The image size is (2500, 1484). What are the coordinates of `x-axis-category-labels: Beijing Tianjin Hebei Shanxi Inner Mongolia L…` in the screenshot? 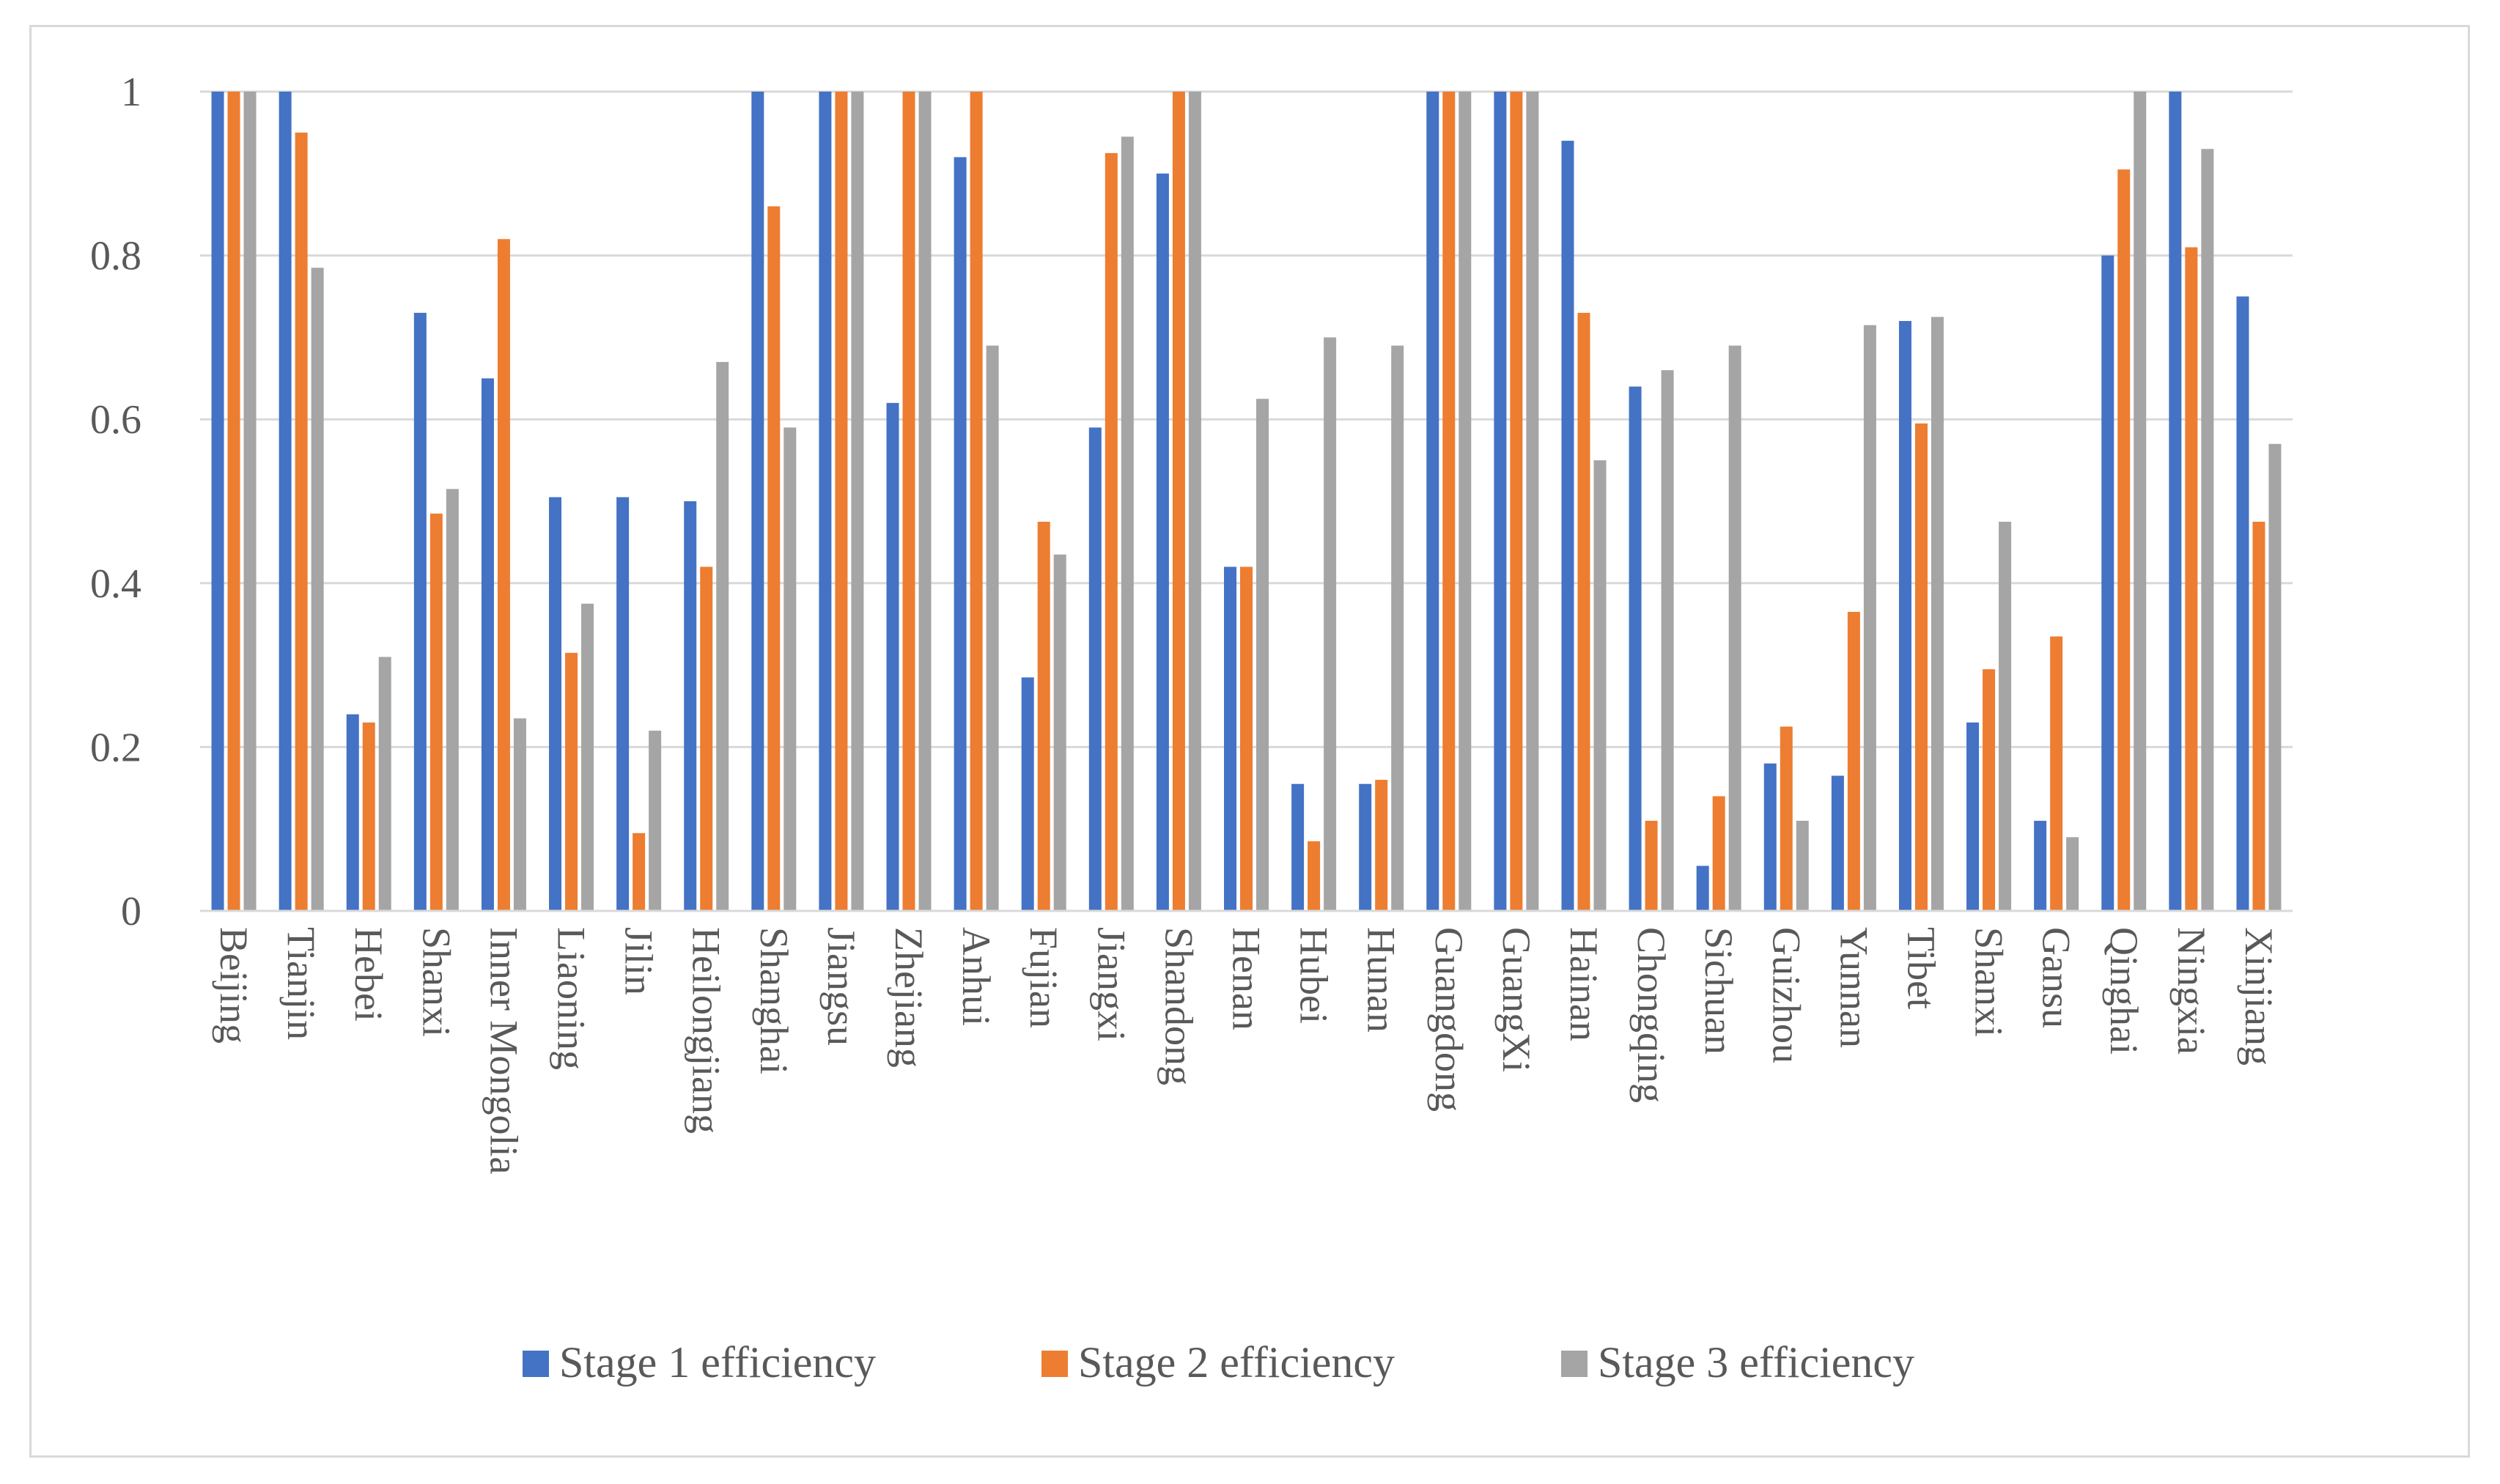 It's located at (1246, 1050).